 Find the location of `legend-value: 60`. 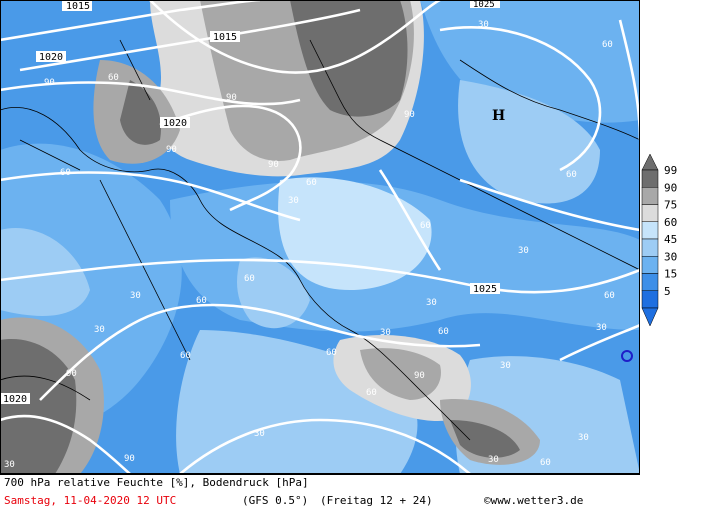

legend-value: 60 is located at coordinates (670, 222).